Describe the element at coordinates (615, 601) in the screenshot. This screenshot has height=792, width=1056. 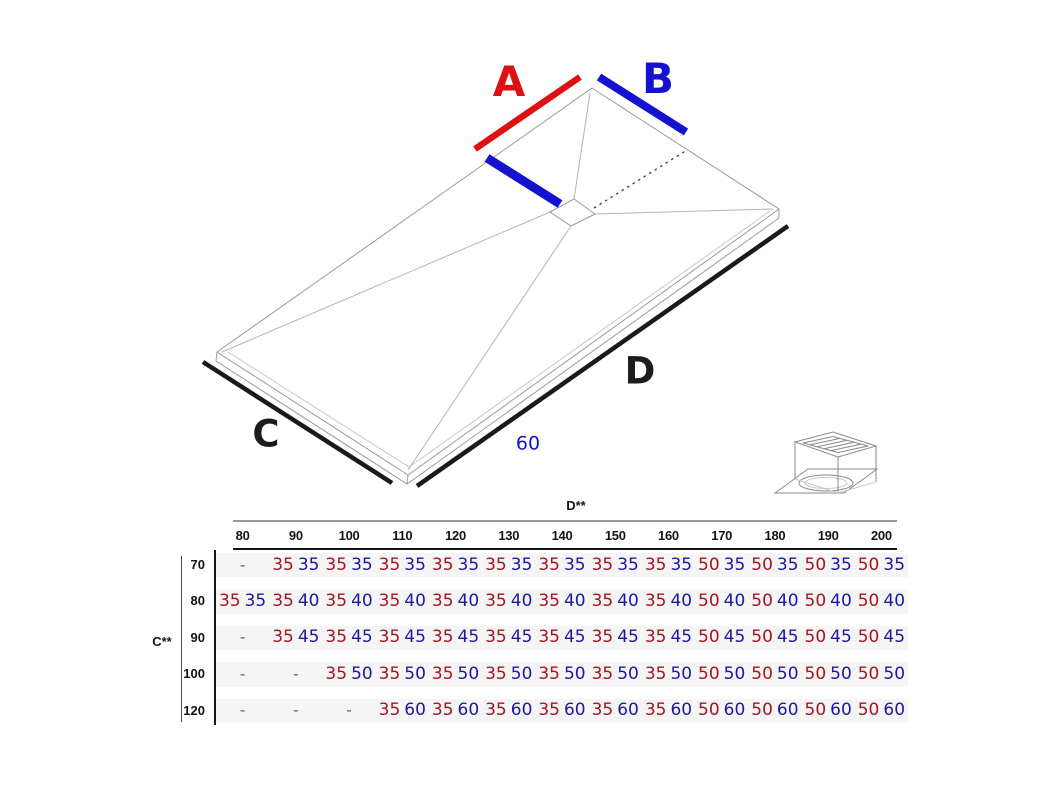
I see `cell-c80-d150: 35 40` at that location.